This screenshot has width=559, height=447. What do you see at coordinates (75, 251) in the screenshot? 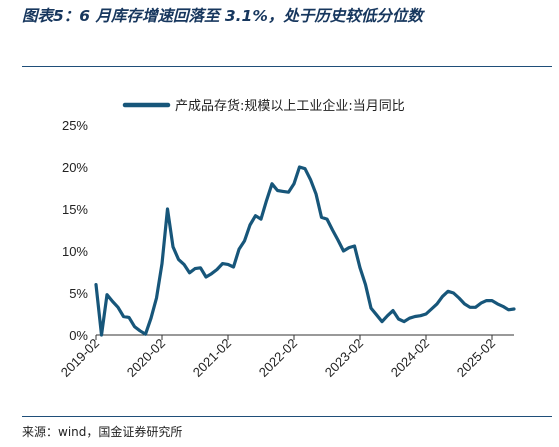
I see `y-tick-label: 10%` at bounding box center [75, 251].